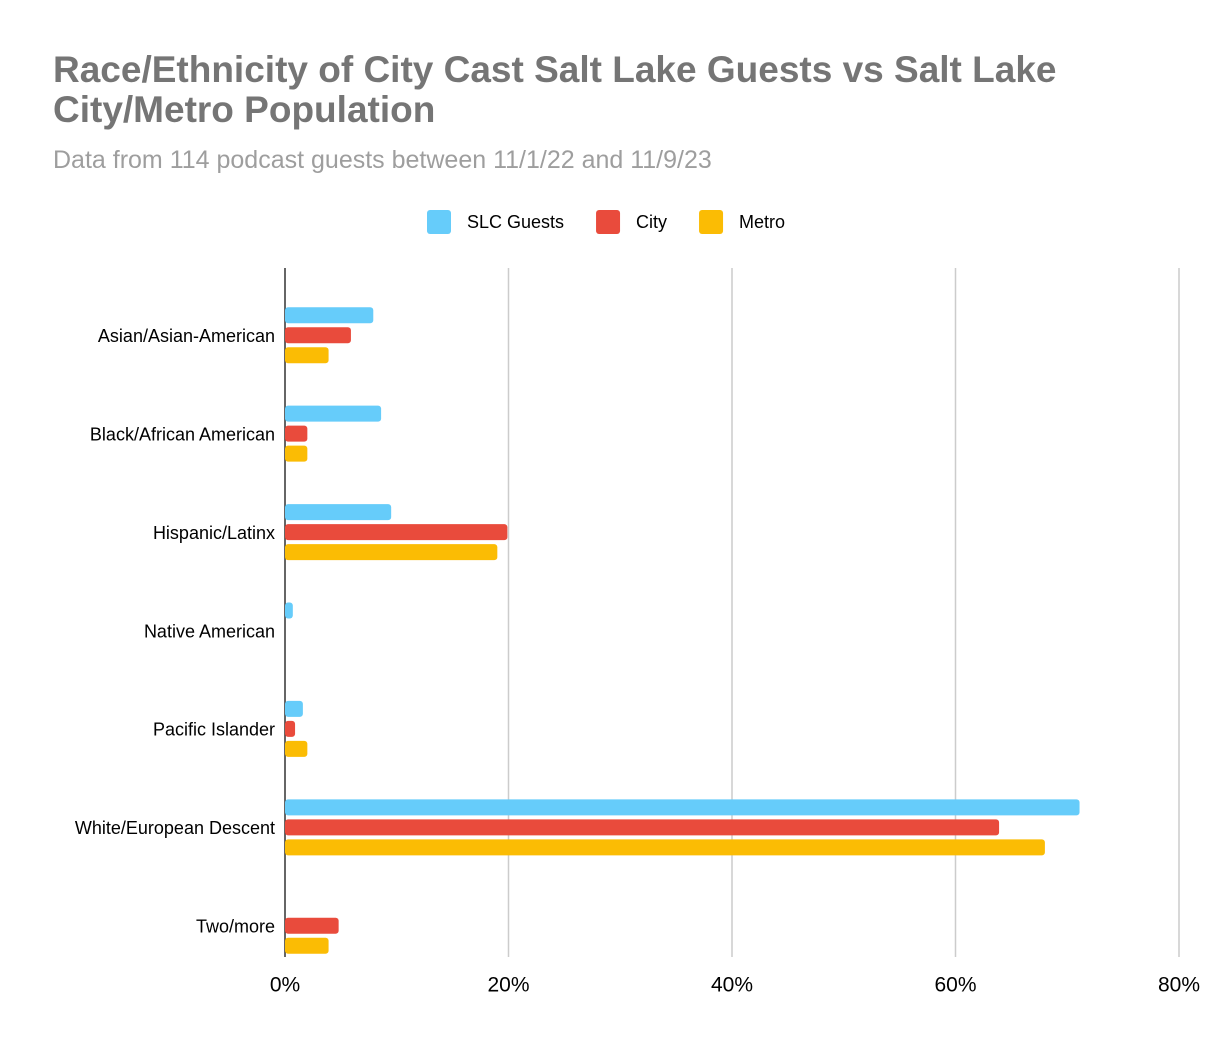 The image size is (1232, 1050). What do you see at coordinates (515, 222) in the screenshot?
I see `legend-label: SLC Guests` at bounding box center [515, 222].